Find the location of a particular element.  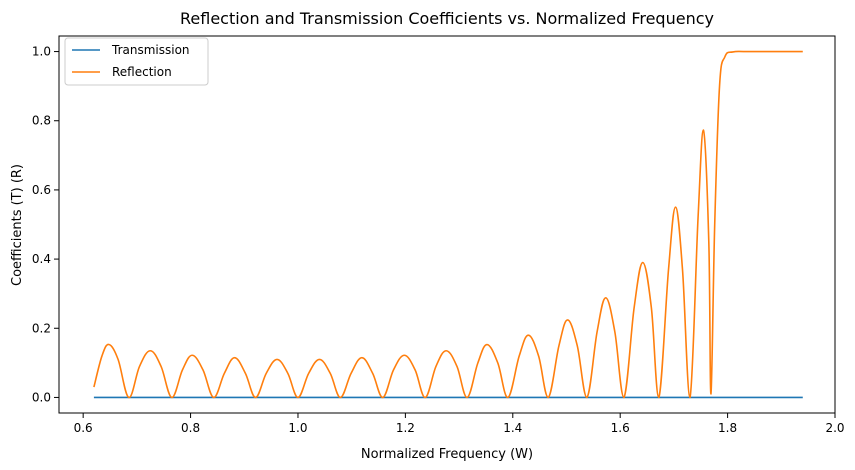

y-tick-label: 0.0 is located at coordinates (41, 397).